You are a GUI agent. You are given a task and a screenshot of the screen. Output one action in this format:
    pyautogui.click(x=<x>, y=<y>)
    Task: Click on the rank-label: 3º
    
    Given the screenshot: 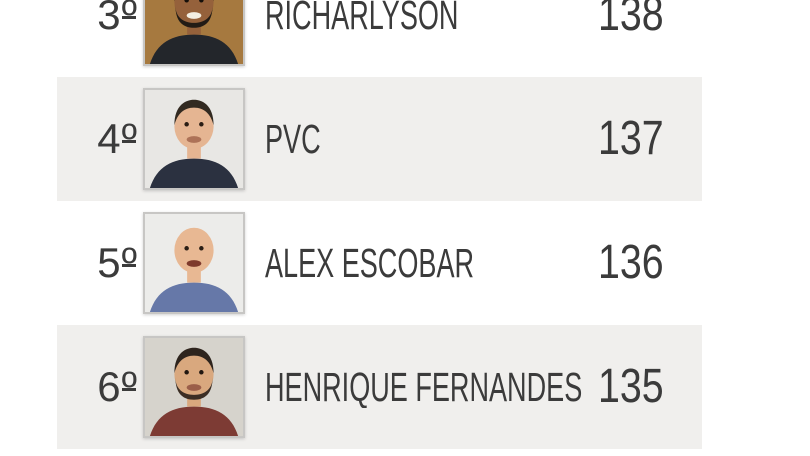 What is the action you would take?
    pyautogui.click(x=97, y=18)
    